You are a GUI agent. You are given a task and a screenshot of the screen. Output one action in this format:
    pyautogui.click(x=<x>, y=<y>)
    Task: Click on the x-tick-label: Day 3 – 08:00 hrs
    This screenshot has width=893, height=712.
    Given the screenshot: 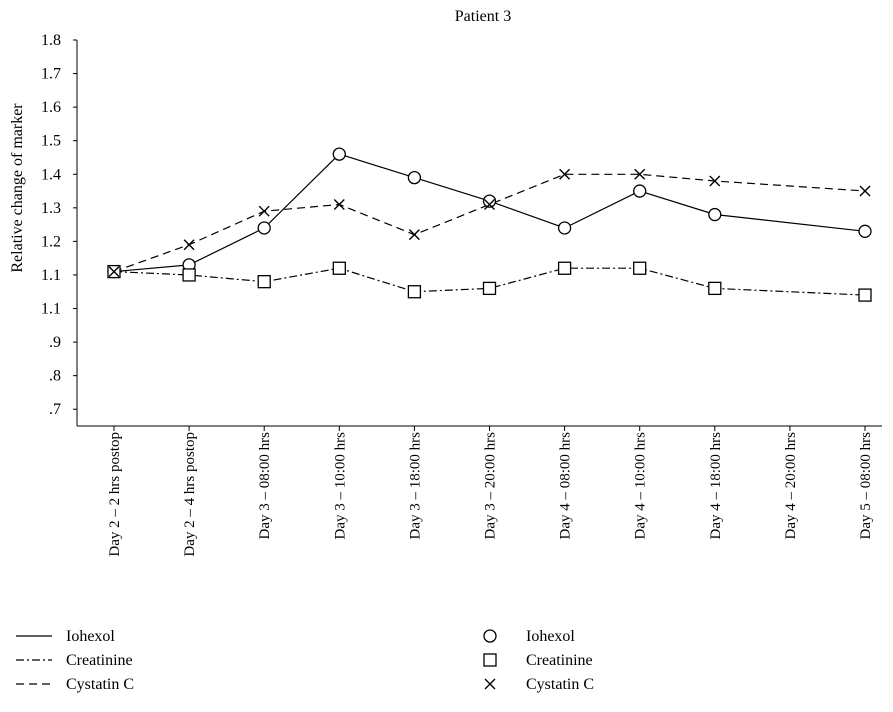 What is the action you would take?
    pyautogui.click(x=265, y=486)
    